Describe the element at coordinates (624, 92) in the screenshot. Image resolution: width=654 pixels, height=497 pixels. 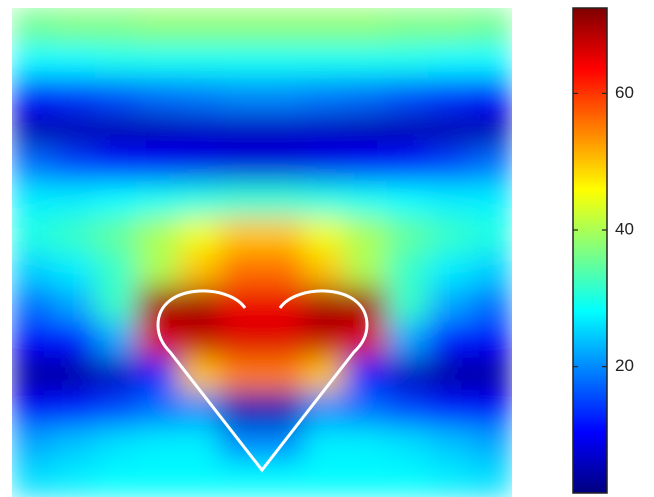
I see `colorbar-tick-label: 60` at that location.